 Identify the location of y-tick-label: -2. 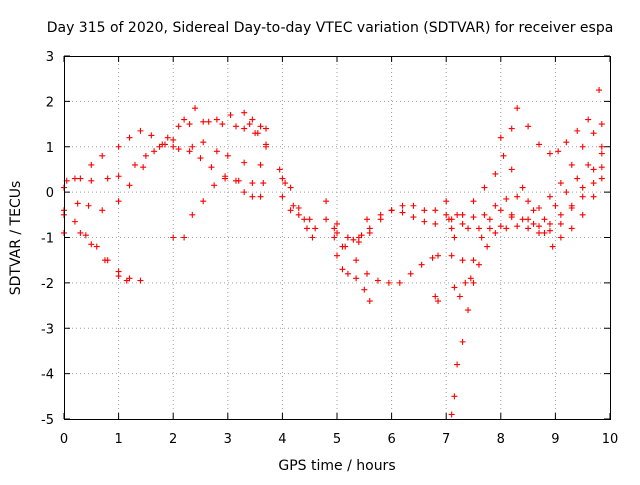
(47, 284).